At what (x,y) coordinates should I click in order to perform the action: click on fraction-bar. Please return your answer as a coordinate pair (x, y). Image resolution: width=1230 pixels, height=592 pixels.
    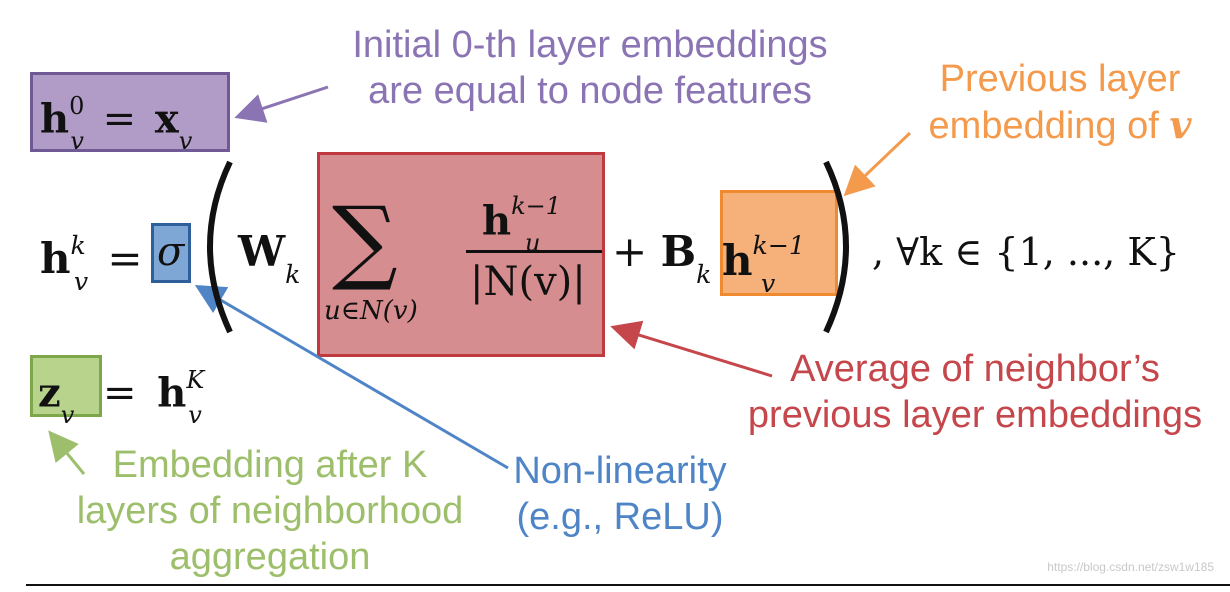
    Looking at the image, I should click on (534, 251).